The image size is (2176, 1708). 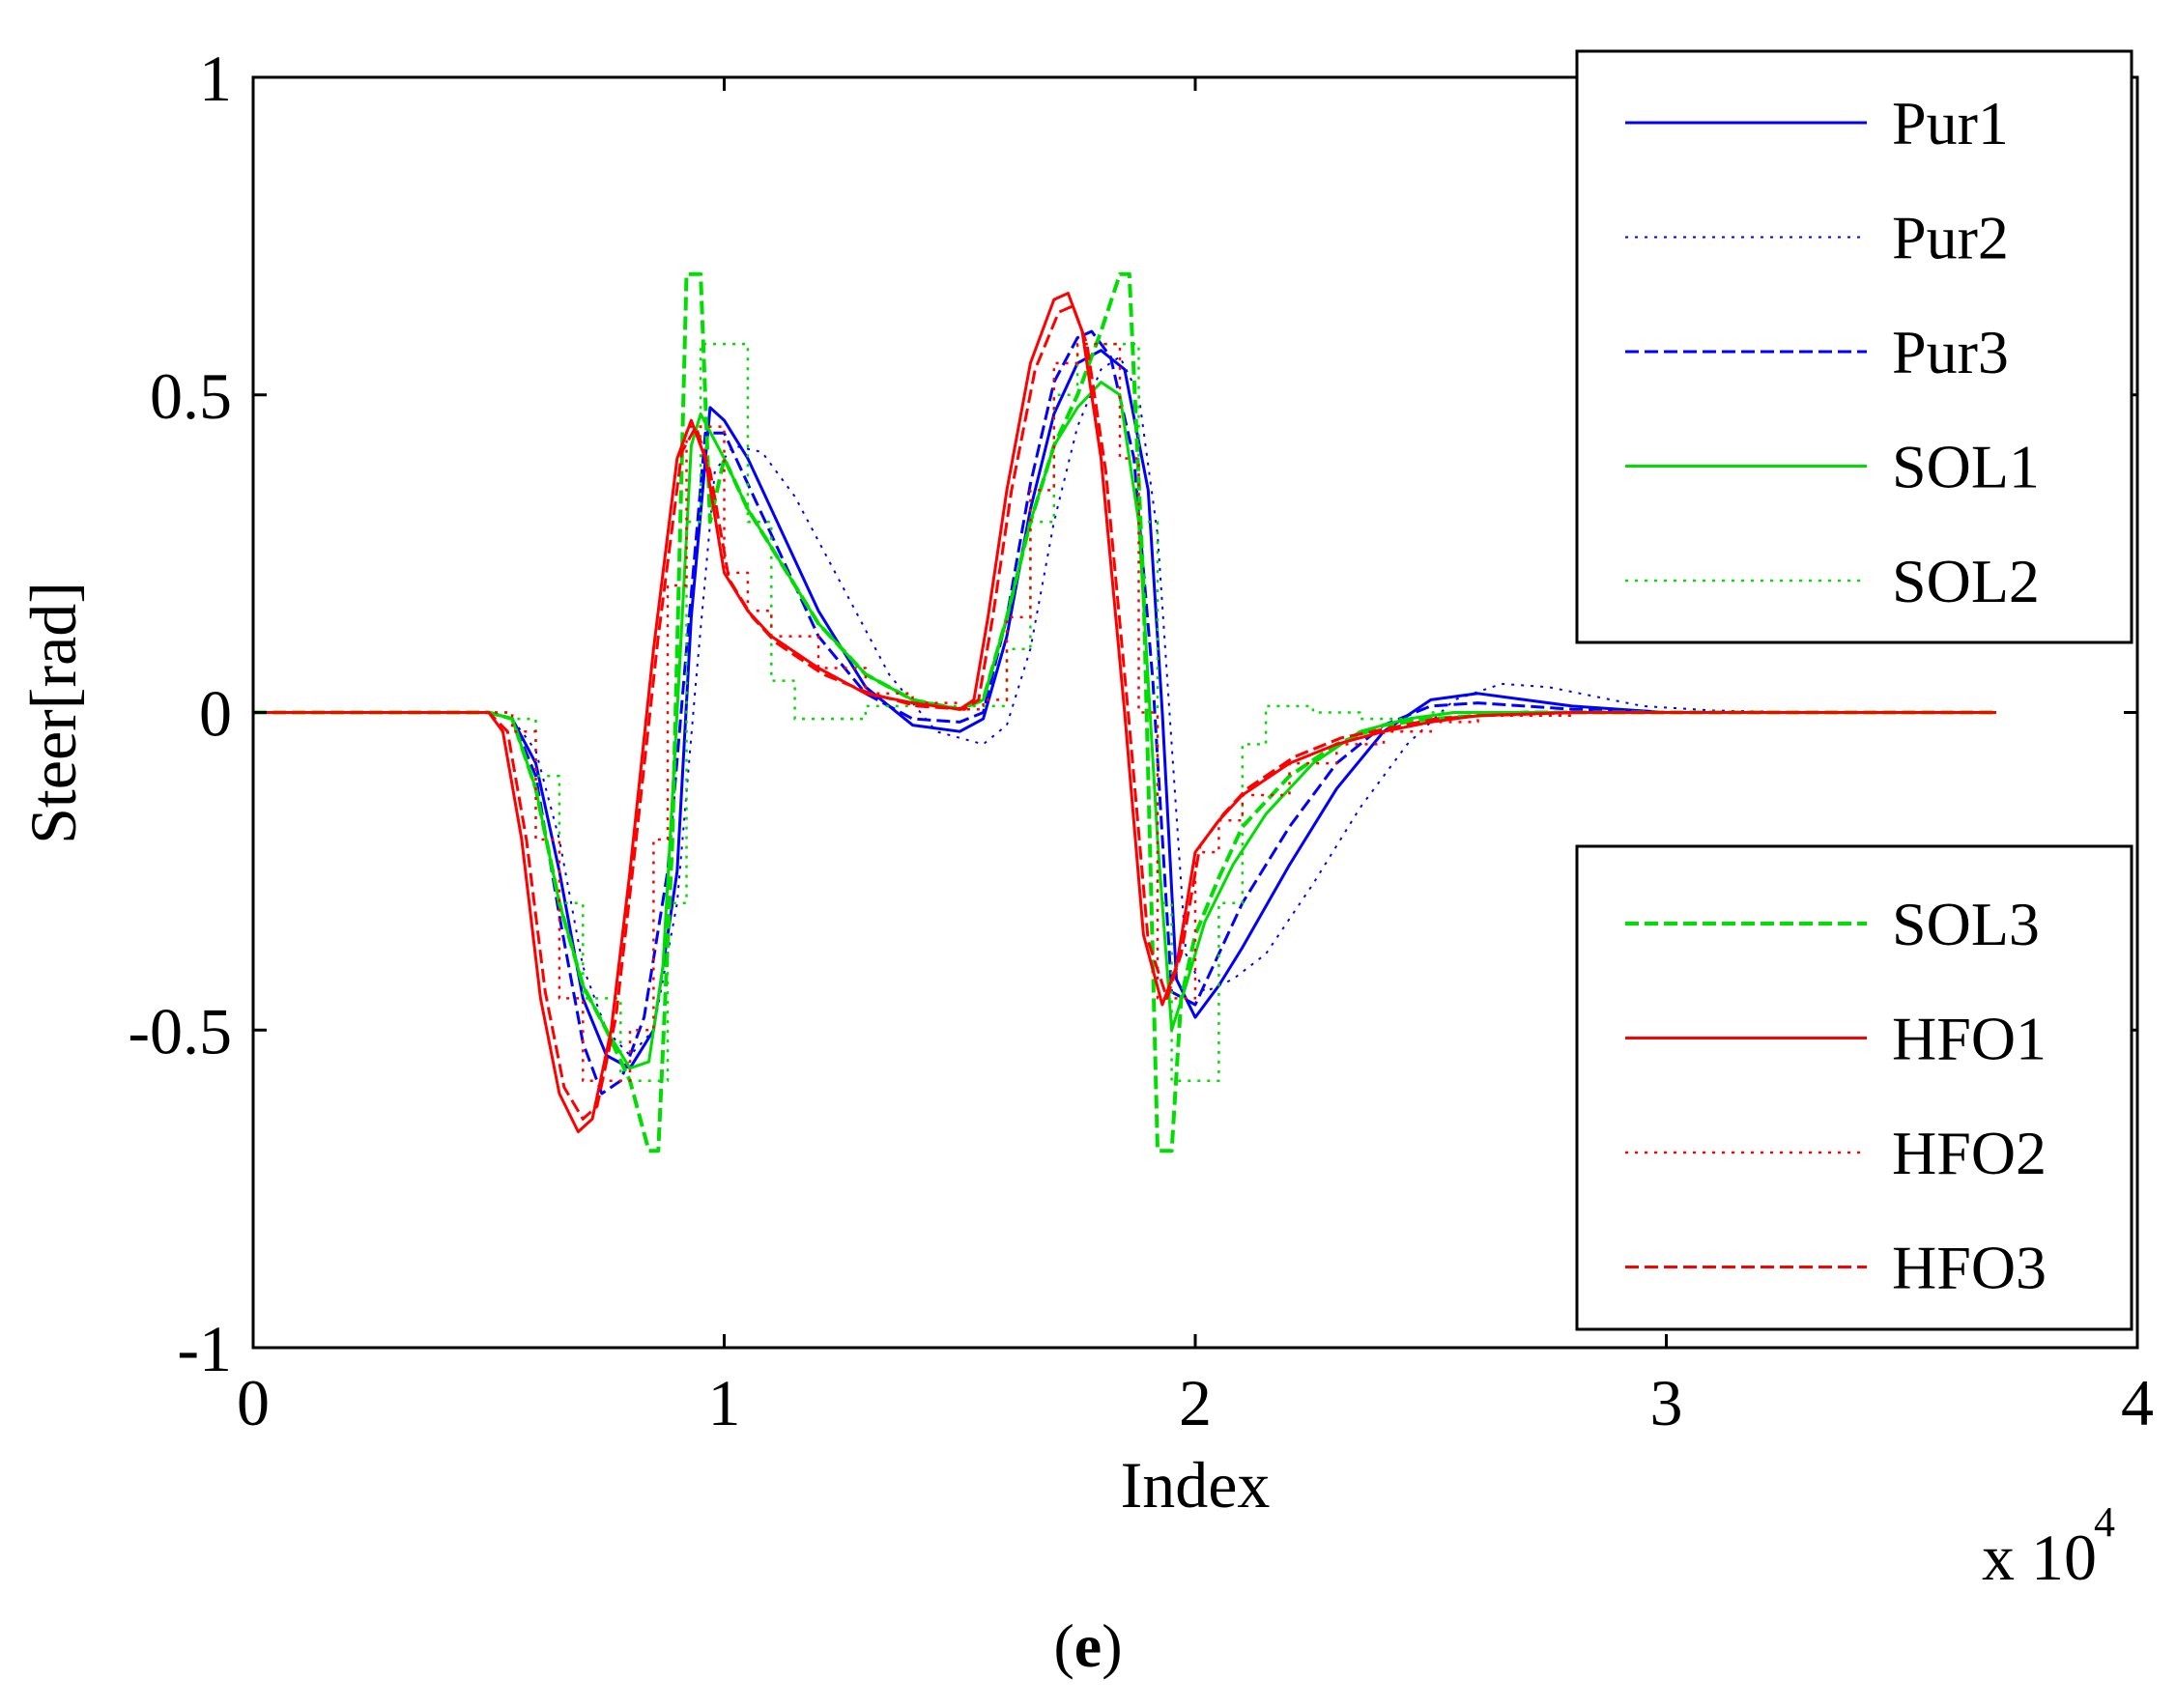 What do you see at coordinates (1666, 1402) in the screenshot?
I see `x-tick-label: 3` at bounding box center [1666, 1402].